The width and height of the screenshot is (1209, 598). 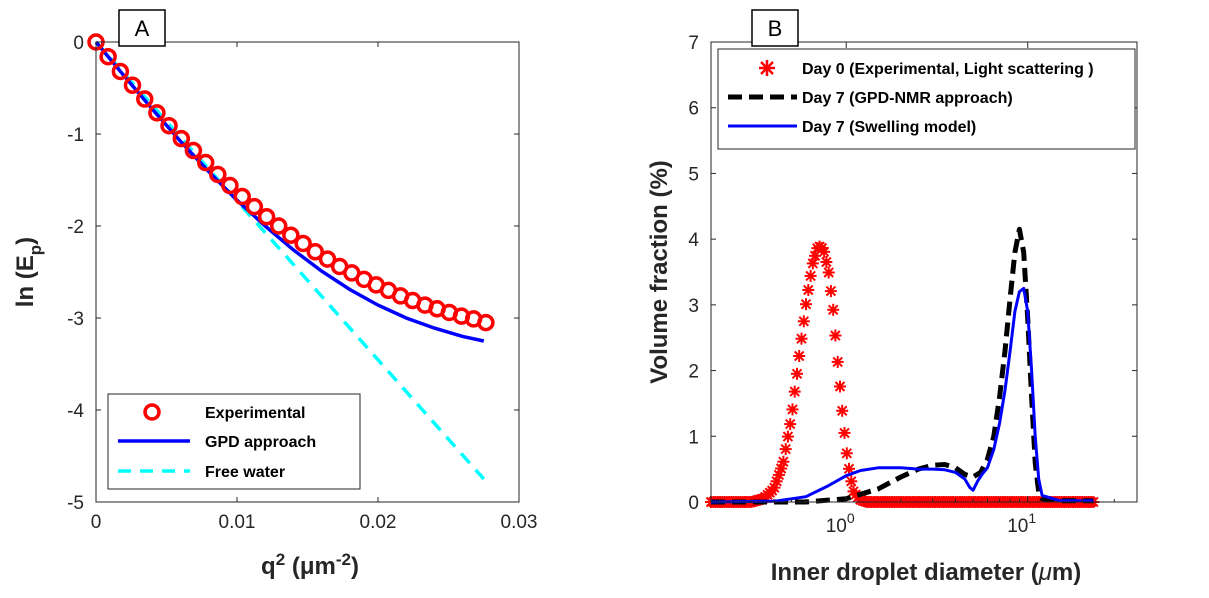 What do you see at coordinates (96, 522) in the screenshot?
I see `panel-a-x-tick-label: 0` at bounding box center [96, 522].